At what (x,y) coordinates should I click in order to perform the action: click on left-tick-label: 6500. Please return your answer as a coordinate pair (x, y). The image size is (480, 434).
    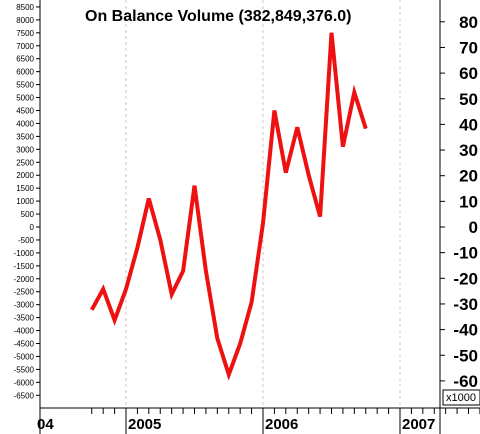
    Looking at the image, I should click on (25, 59).